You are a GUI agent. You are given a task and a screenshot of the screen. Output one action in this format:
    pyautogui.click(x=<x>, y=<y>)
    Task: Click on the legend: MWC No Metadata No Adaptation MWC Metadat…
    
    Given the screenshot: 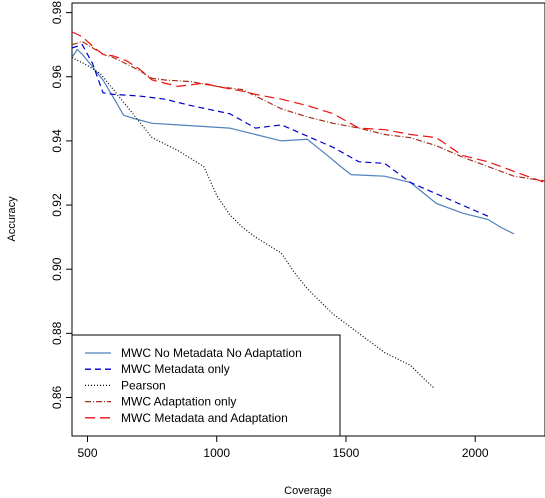 What is the action you would take?
    pyautogui.click(x=206, y=385)
    